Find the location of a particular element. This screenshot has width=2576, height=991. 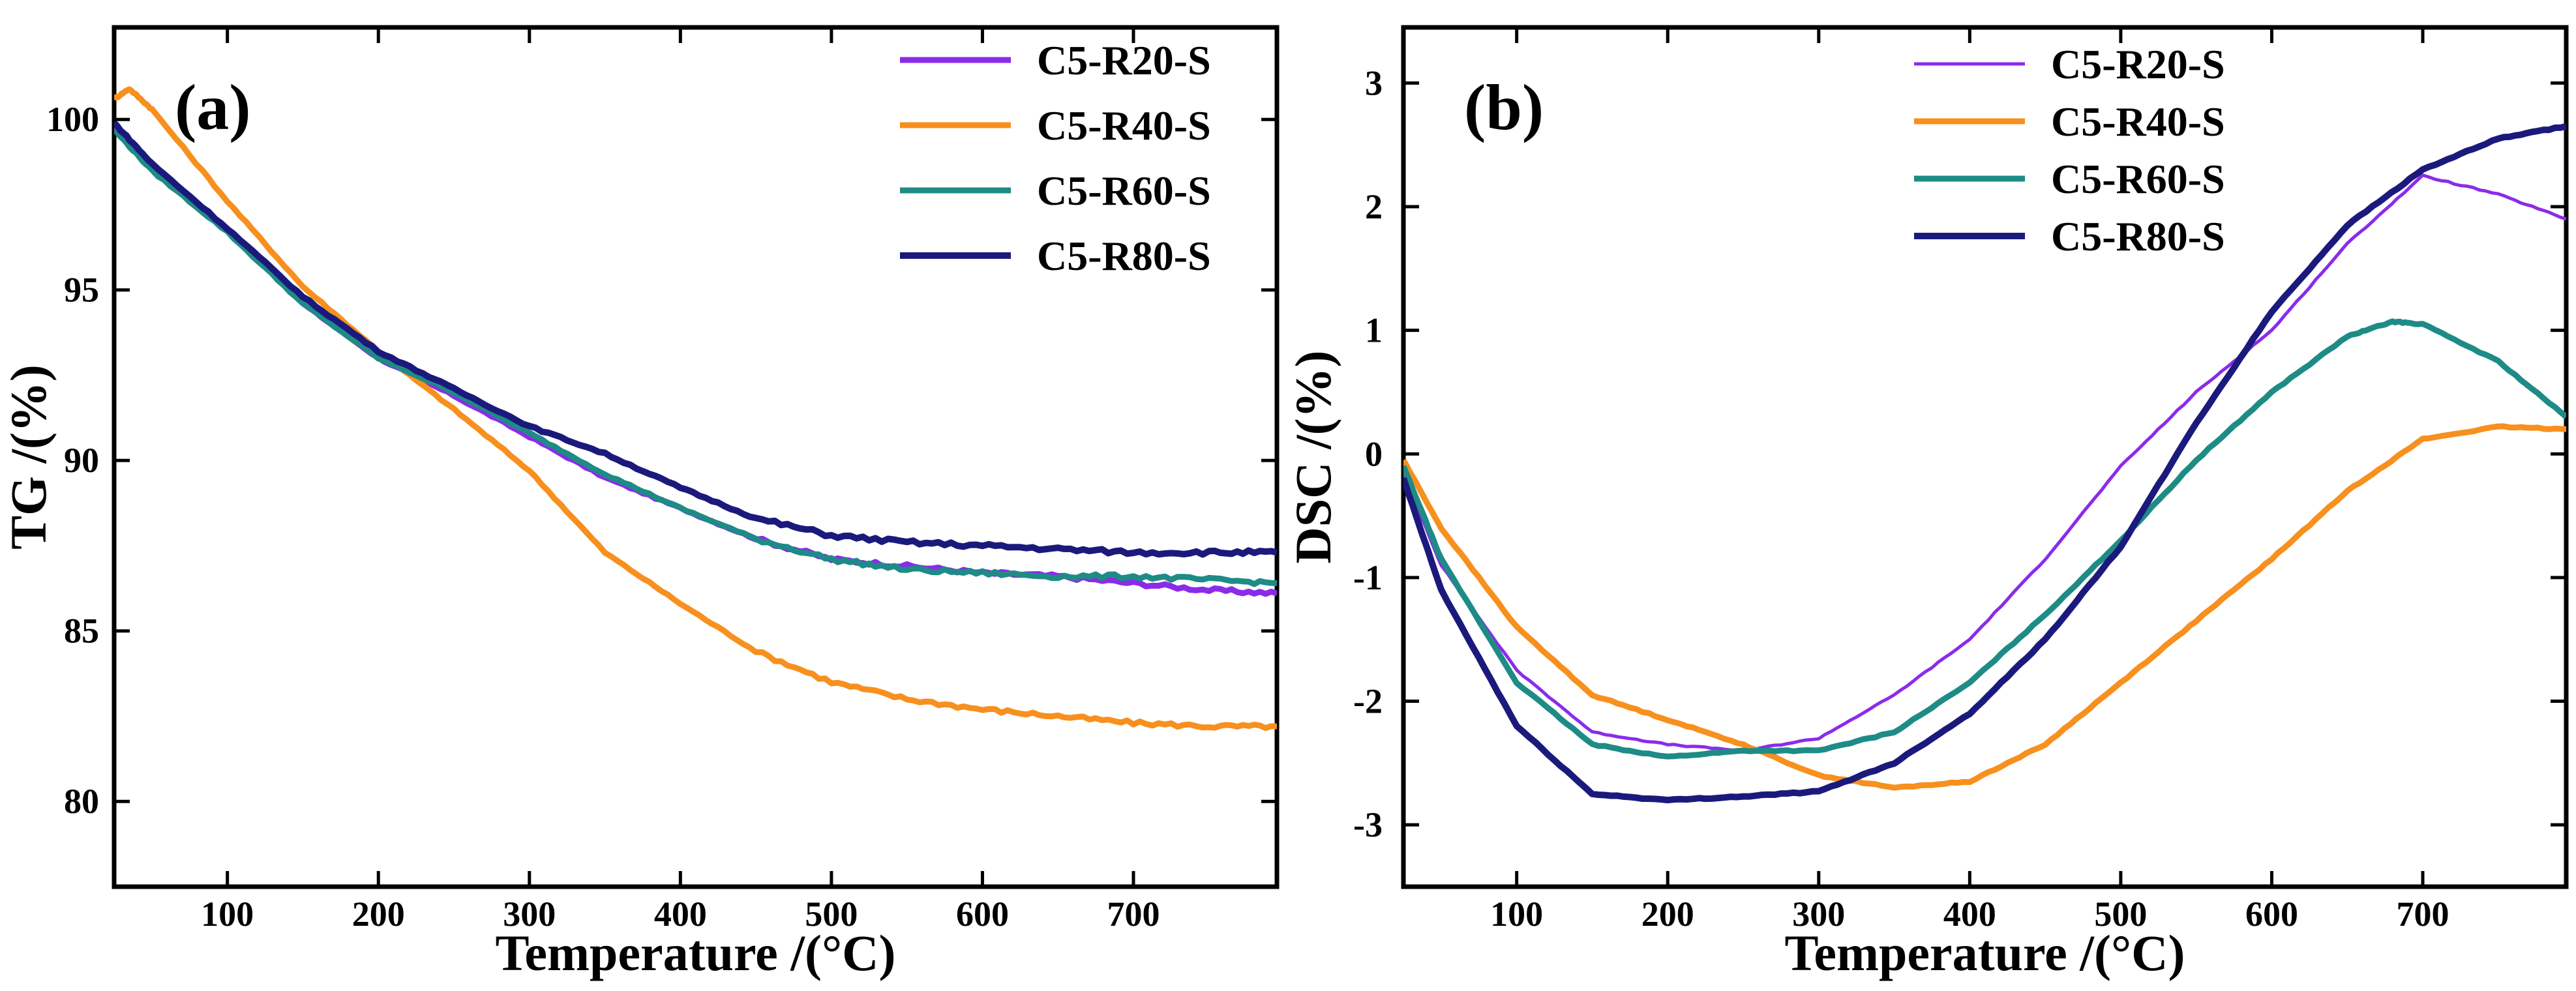

panel-label: (b) is located at coordinates (1504, 107).